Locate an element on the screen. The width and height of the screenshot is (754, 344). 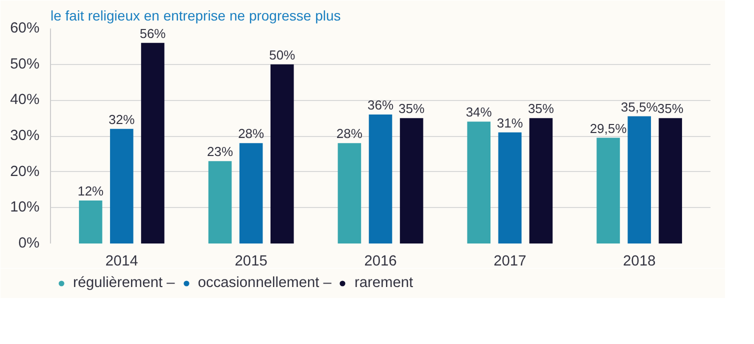
x-tick-label: 2018 is located at coordinates (639, 262).